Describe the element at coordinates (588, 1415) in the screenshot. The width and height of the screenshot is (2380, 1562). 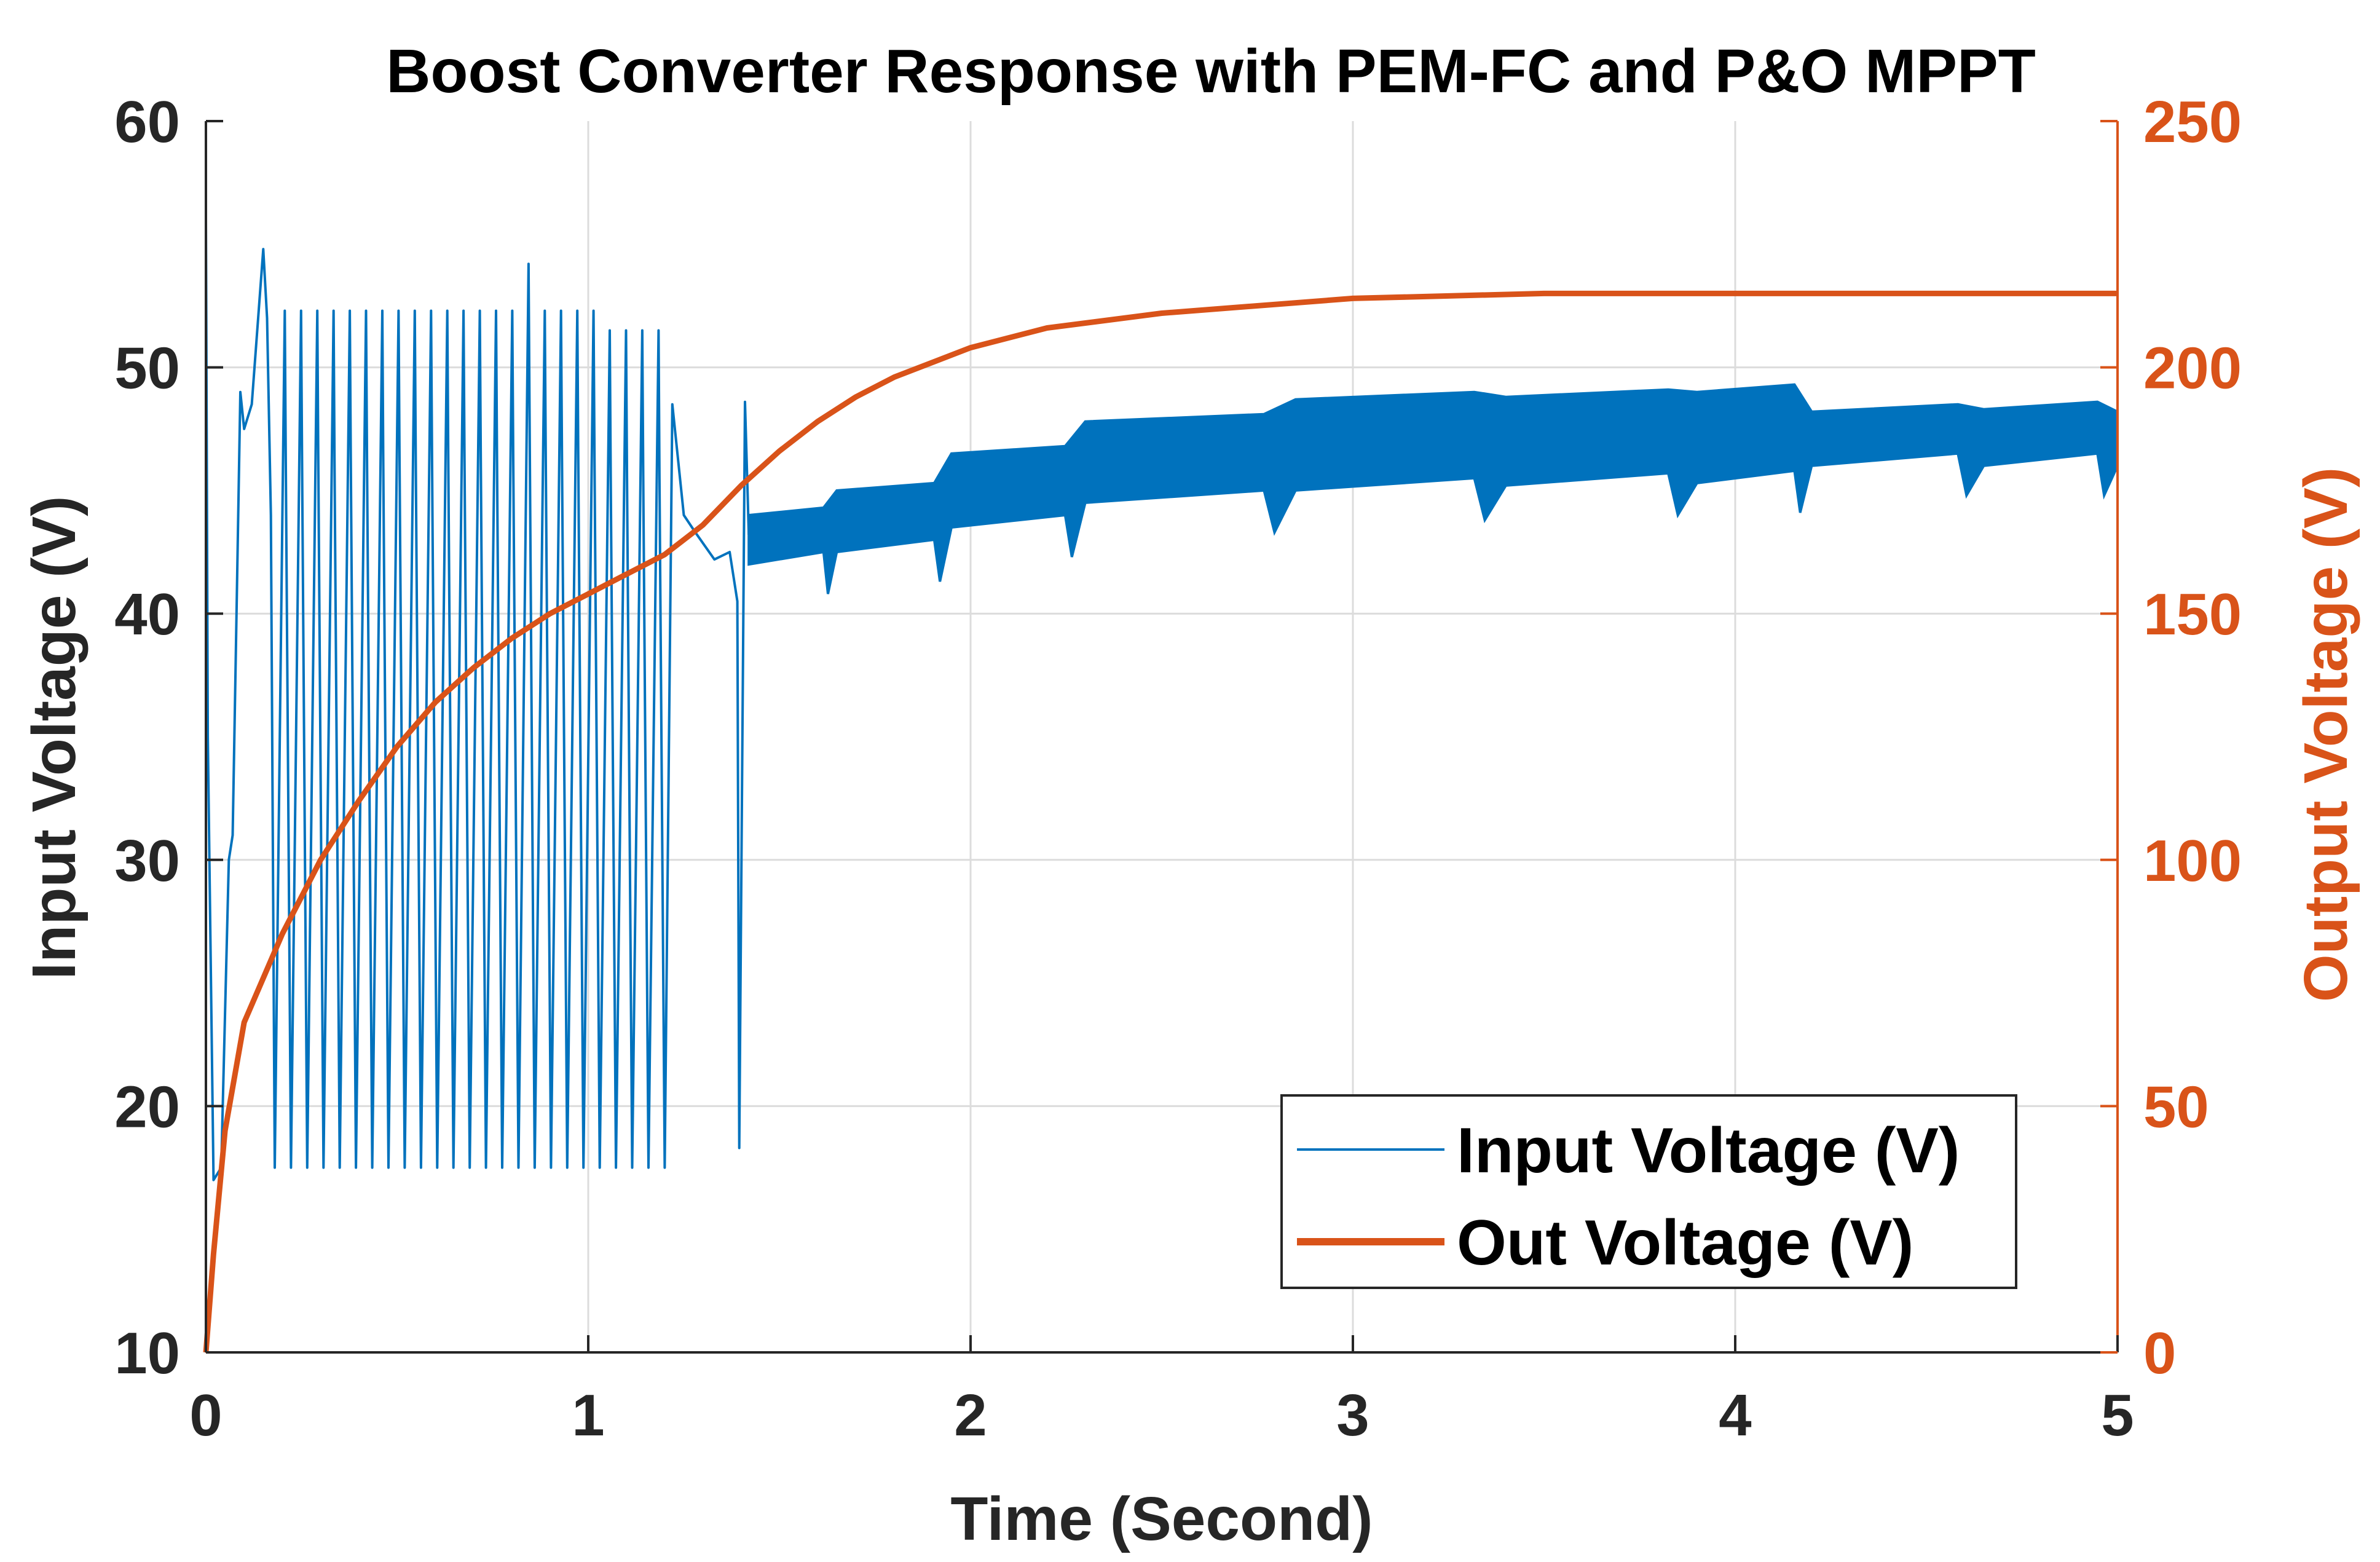
I see `x-tick-label-1: 1` at that location.